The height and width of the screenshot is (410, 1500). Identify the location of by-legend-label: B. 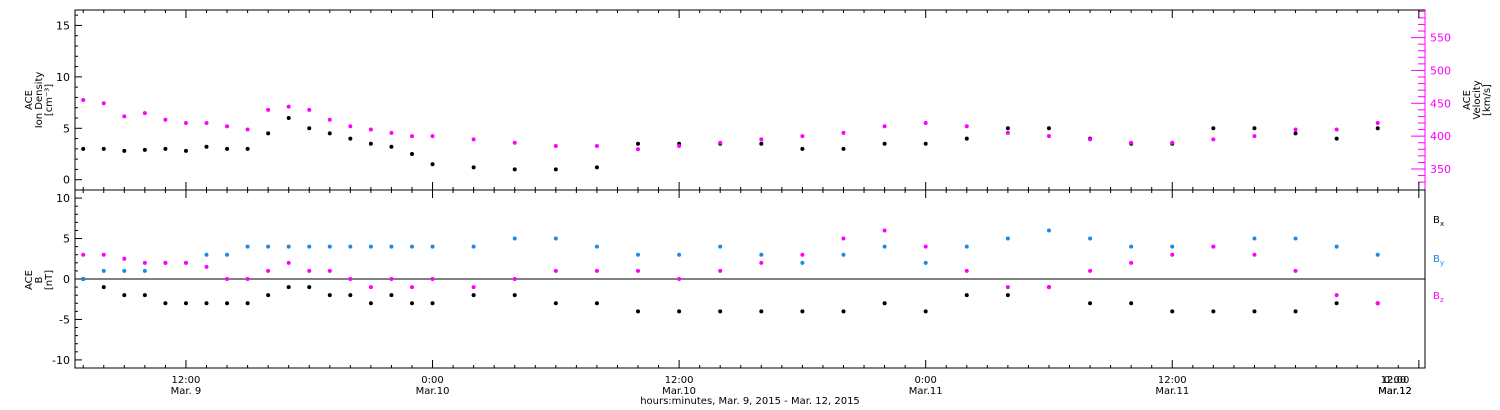
(1436, 259).